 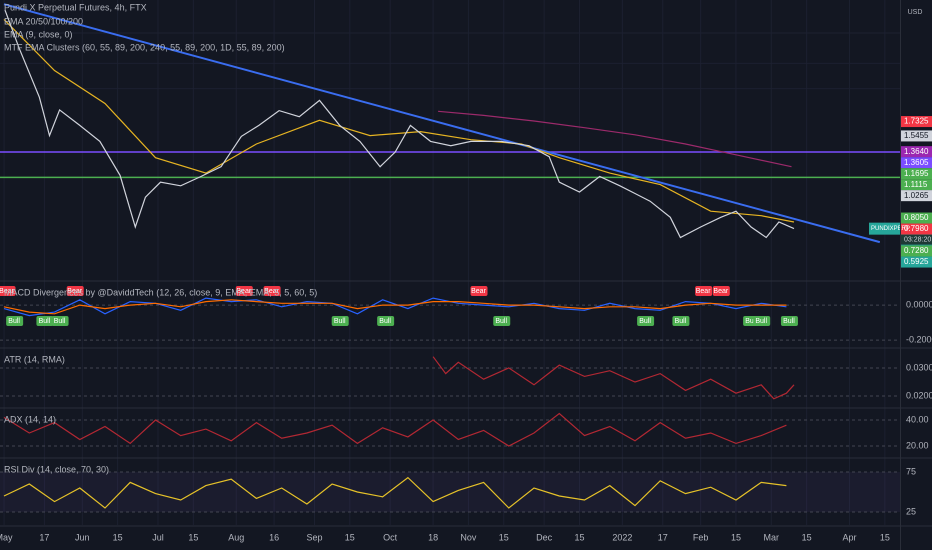 What do you see at coordinates (663, 537) in the screenshot?
I see `x-tick-label: 17` at bounding box center [663, 537].